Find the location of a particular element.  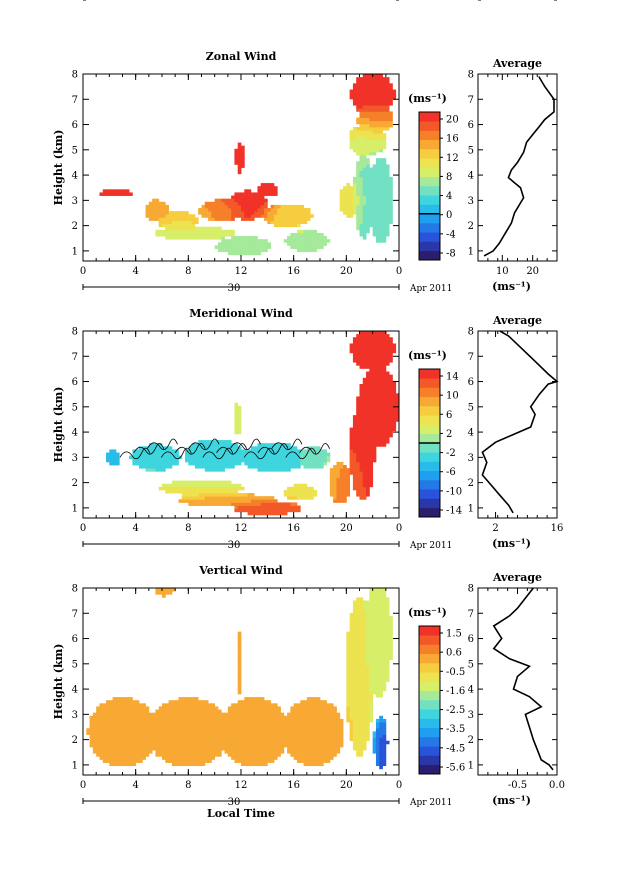

average-y-tick-label: 3 is located at coordinates (471, 458).